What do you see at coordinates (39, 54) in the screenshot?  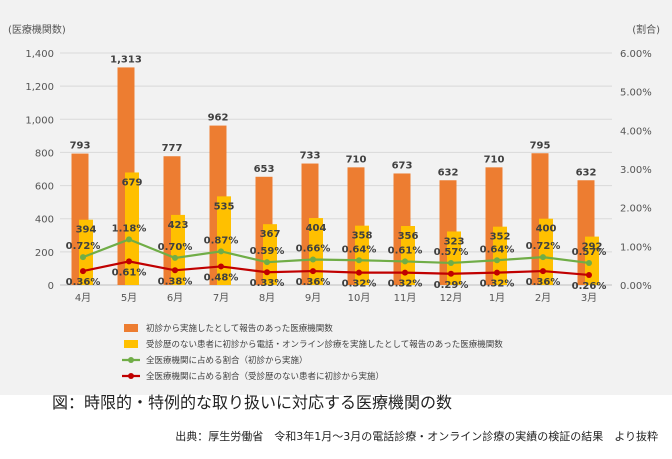 I see `left-tick-label: 1,400` at bounding box center [39, 54].